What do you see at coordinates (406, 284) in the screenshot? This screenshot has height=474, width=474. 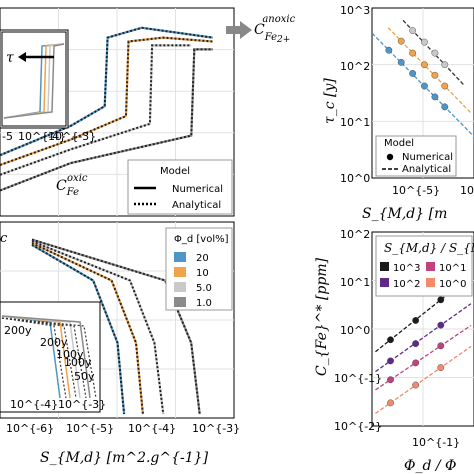 I see `legend-ratio-label-2: 10^2` at bounding box center [406, 284].